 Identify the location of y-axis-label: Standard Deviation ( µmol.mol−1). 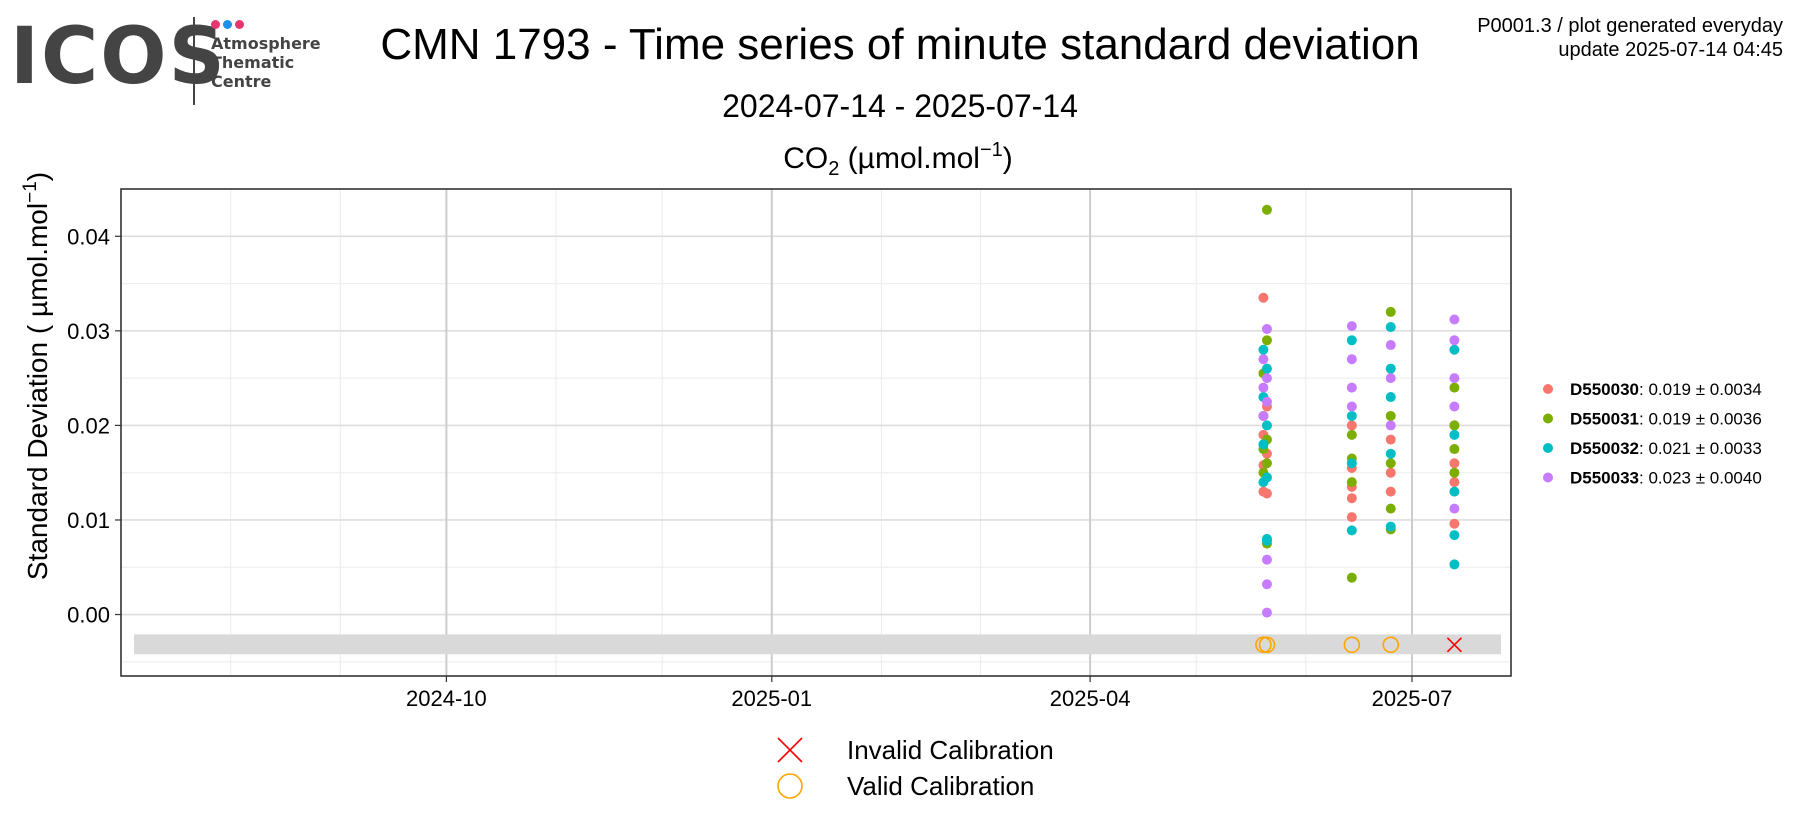
(36, 376).